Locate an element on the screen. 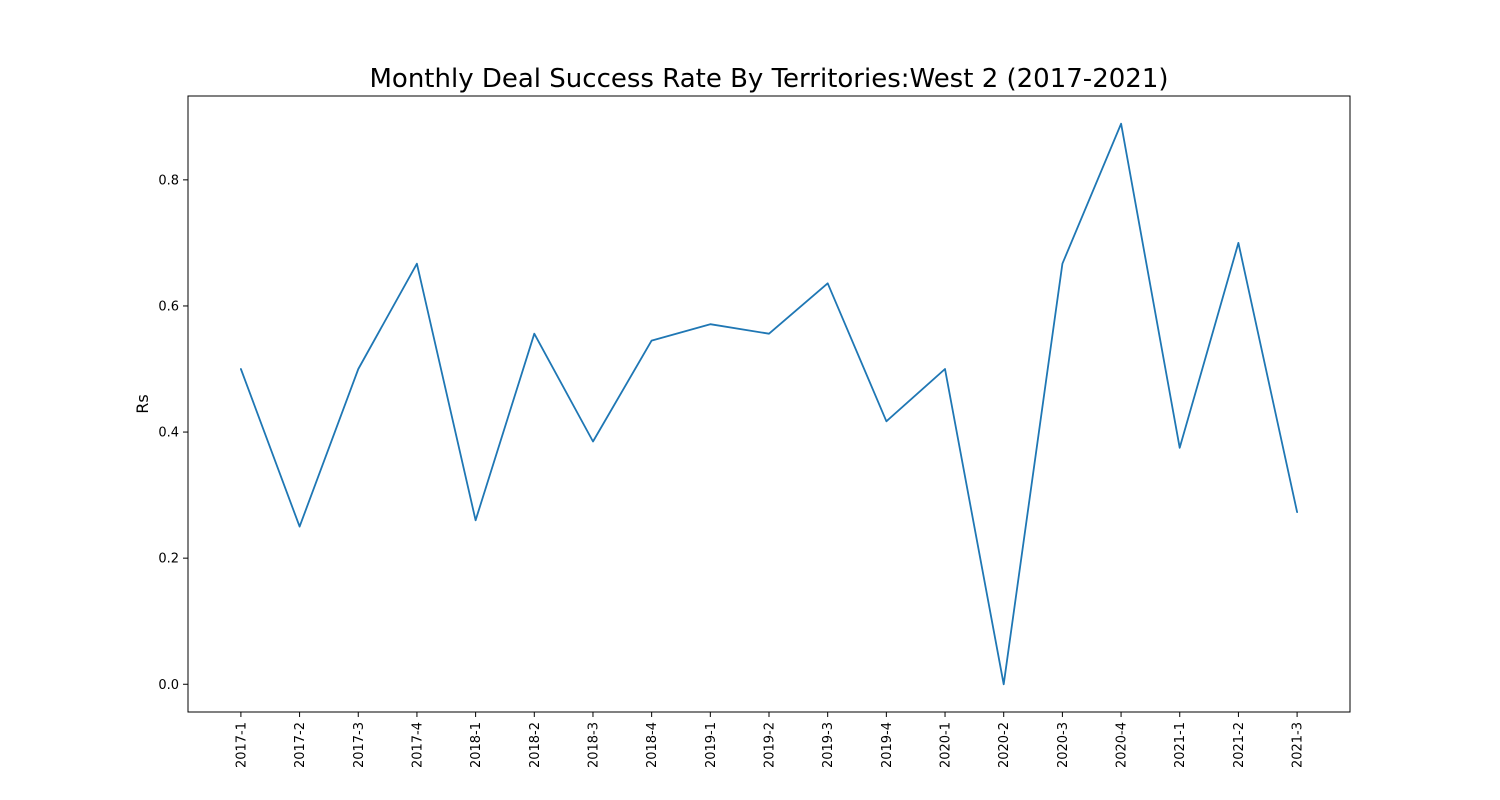 This screenshot has height=800, width=1500. y-axis-label: Rs is located at coordinates (142, 403).